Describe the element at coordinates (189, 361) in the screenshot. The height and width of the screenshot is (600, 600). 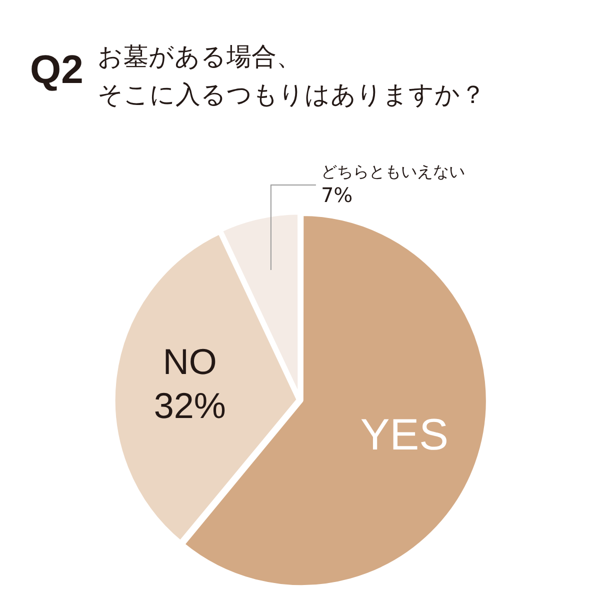
I see `slice-label: NO` at that location.